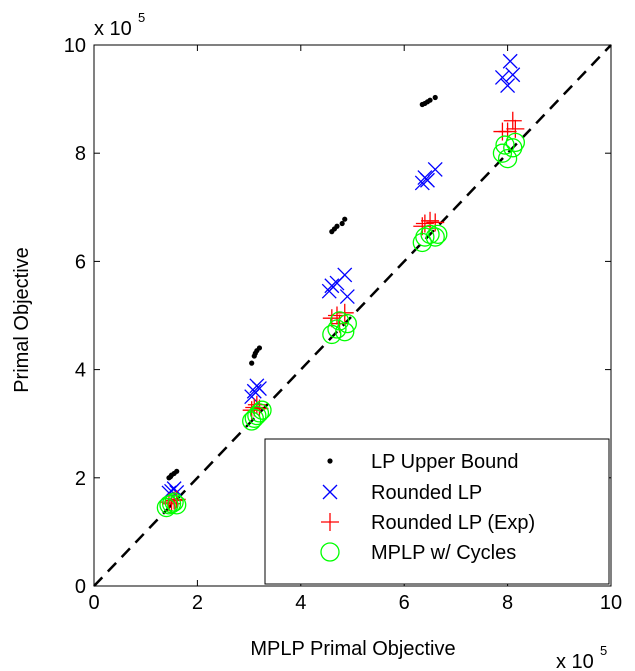  I want to click on data-point-1-15-stroke-b, so click(427, 180).